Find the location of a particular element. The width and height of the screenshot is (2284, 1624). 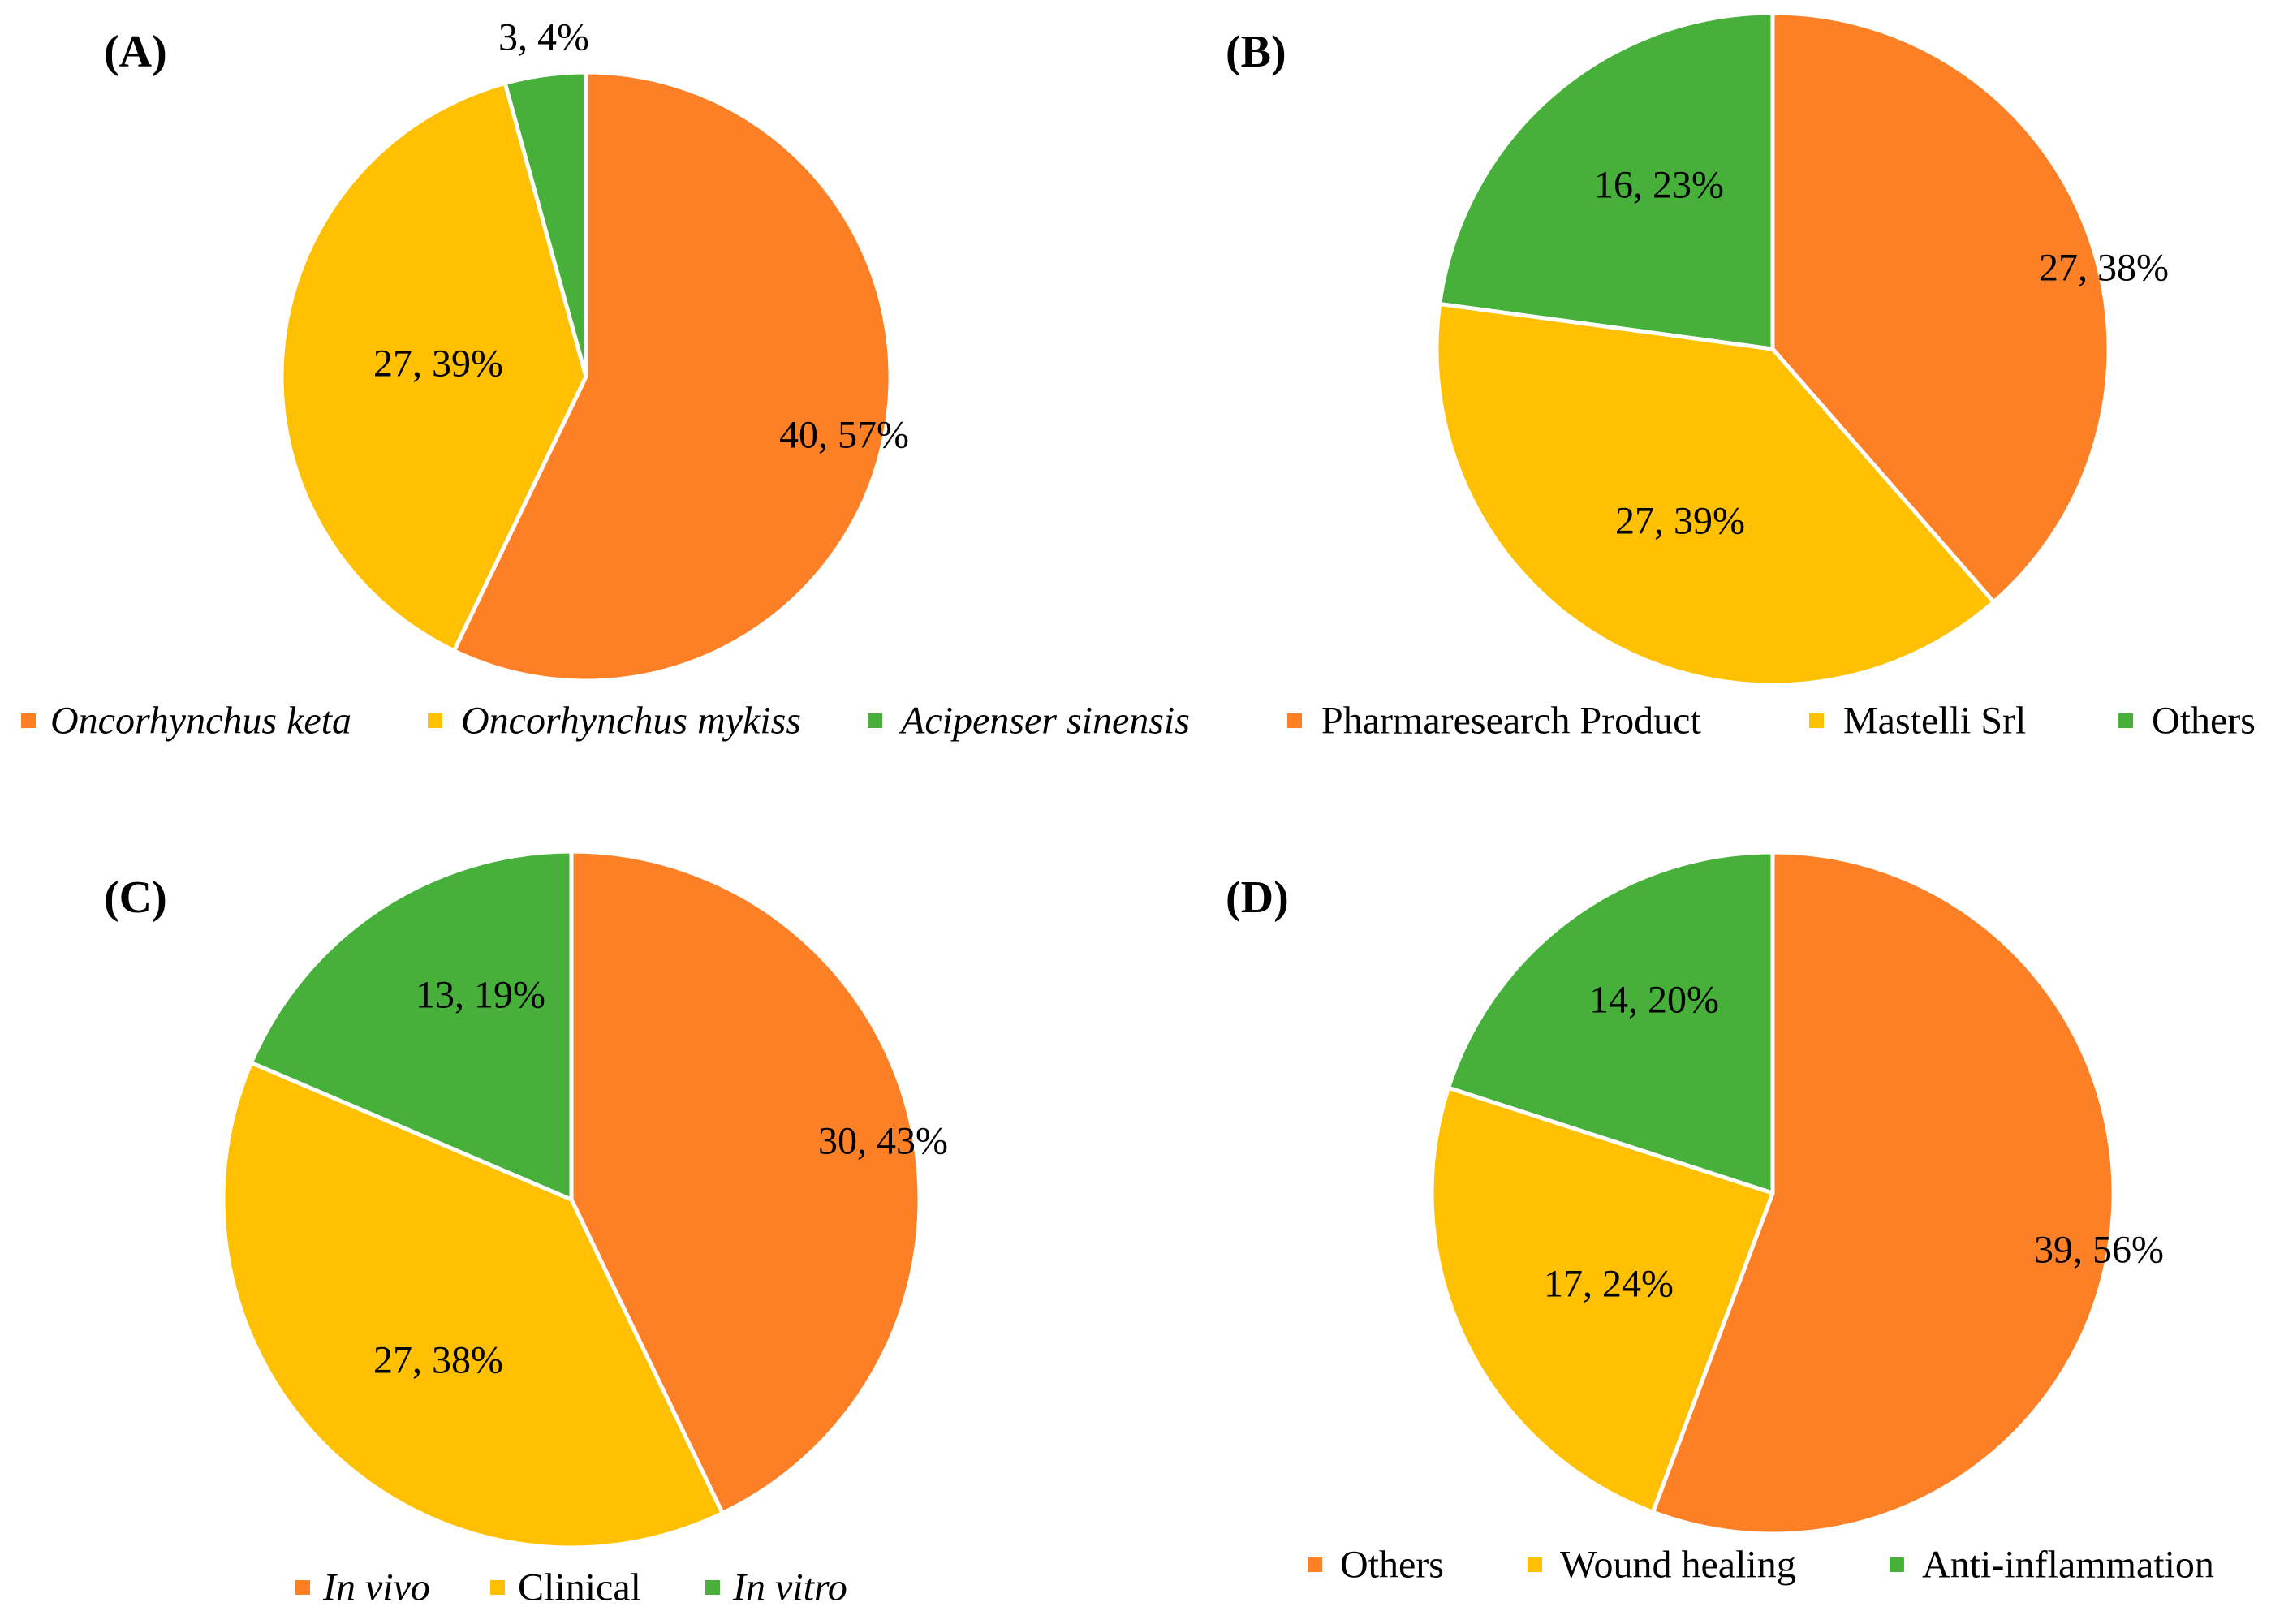

legend-entry: Oncorhynchus mykiss is located at coordinates (631, 722).